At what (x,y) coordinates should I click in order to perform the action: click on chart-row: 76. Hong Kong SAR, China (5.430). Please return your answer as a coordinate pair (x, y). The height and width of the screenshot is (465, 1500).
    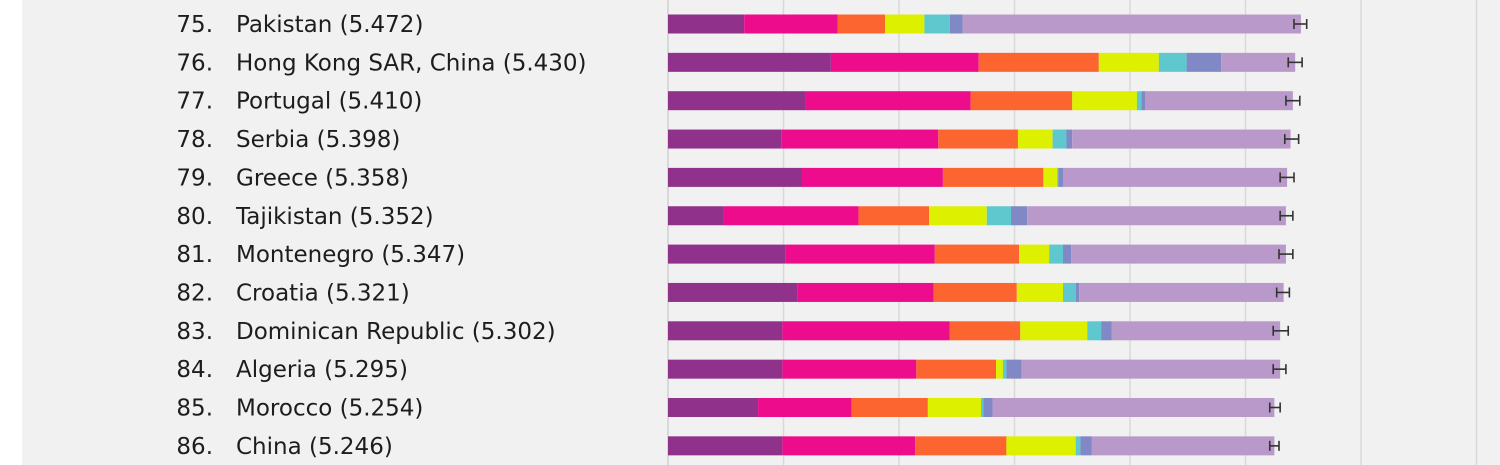
    Looking at the image, I should click on (739, 63).